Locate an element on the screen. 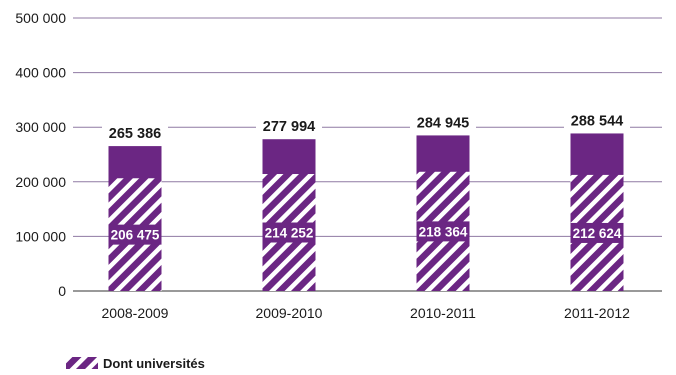 This screenshot has width=676, height=375. y-tick-label: 0 is located at coordinates (62, 291).